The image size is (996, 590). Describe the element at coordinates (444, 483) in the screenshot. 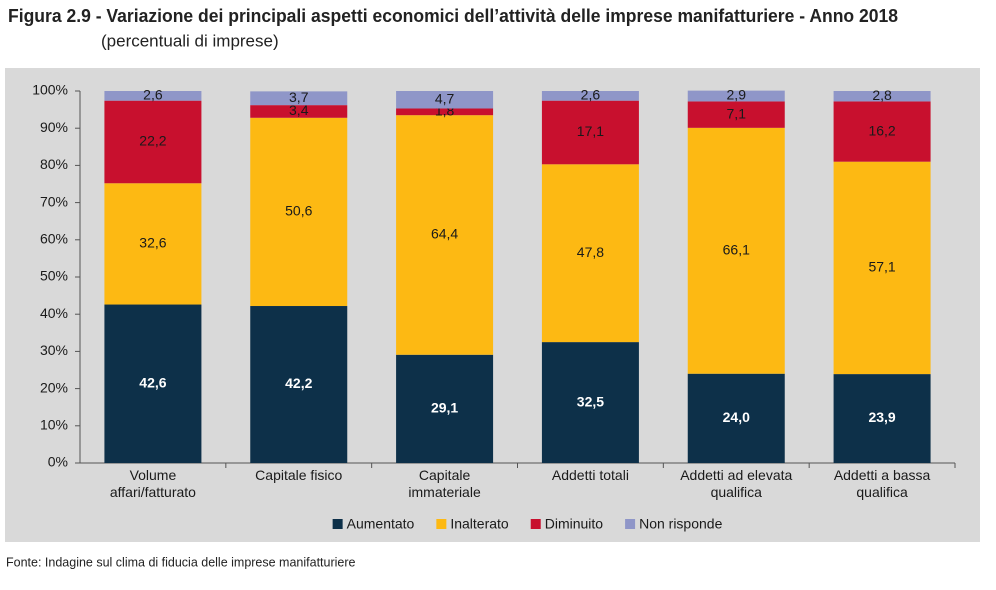

I see `x-tick-label: Capitale immateriale` at that location.